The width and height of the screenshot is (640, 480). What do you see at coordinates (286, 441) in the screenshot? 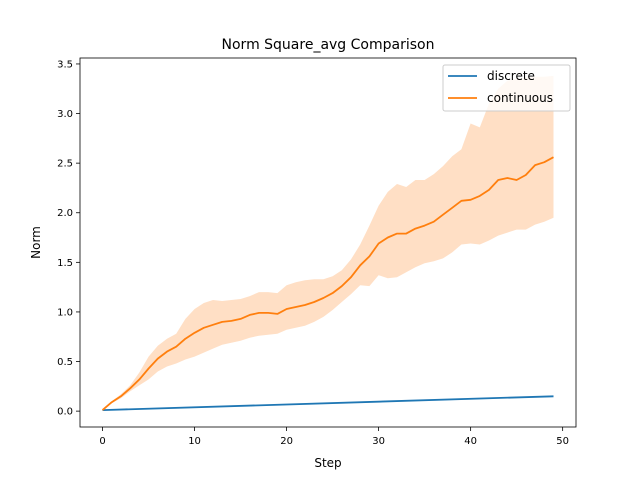
I see `x-tick-label: 20` at bounding box center [286, 441].